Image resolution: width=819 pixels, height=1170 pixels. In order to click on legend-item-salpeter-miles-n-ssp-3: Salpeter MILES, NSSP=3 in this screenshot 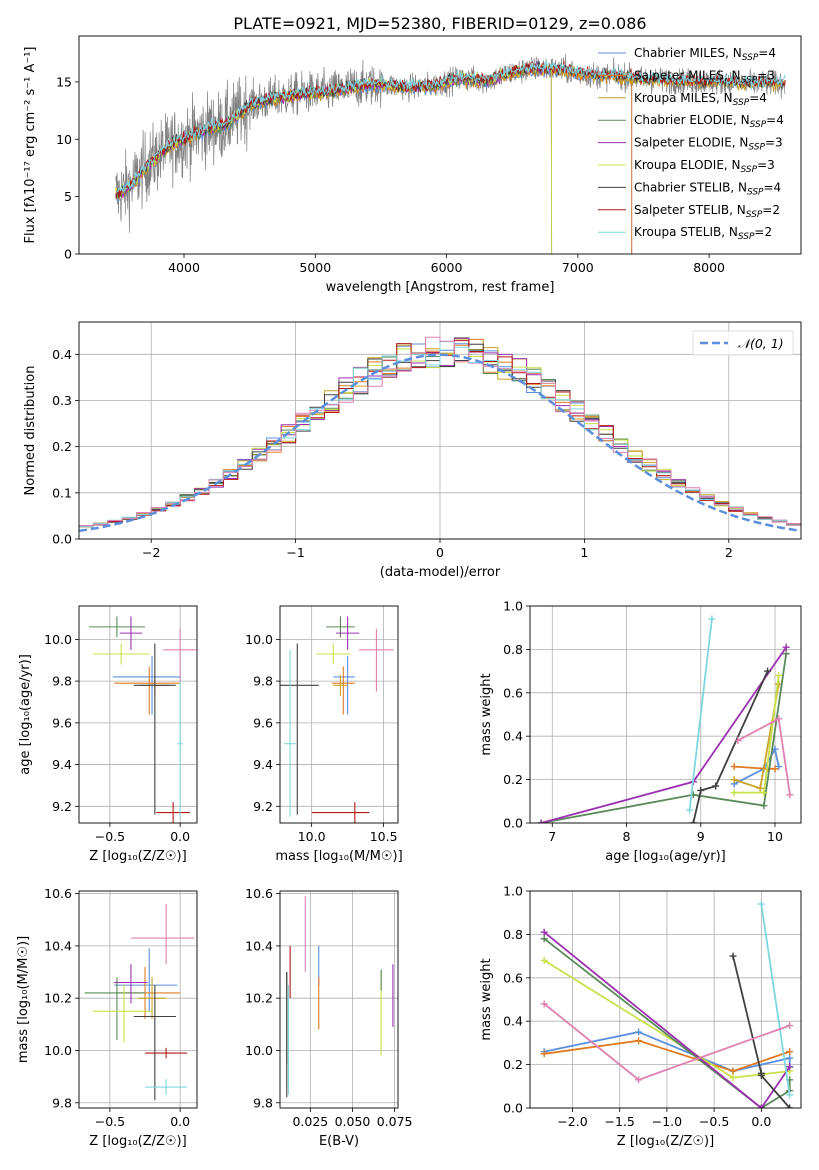, I will do `click(686, 76)`.